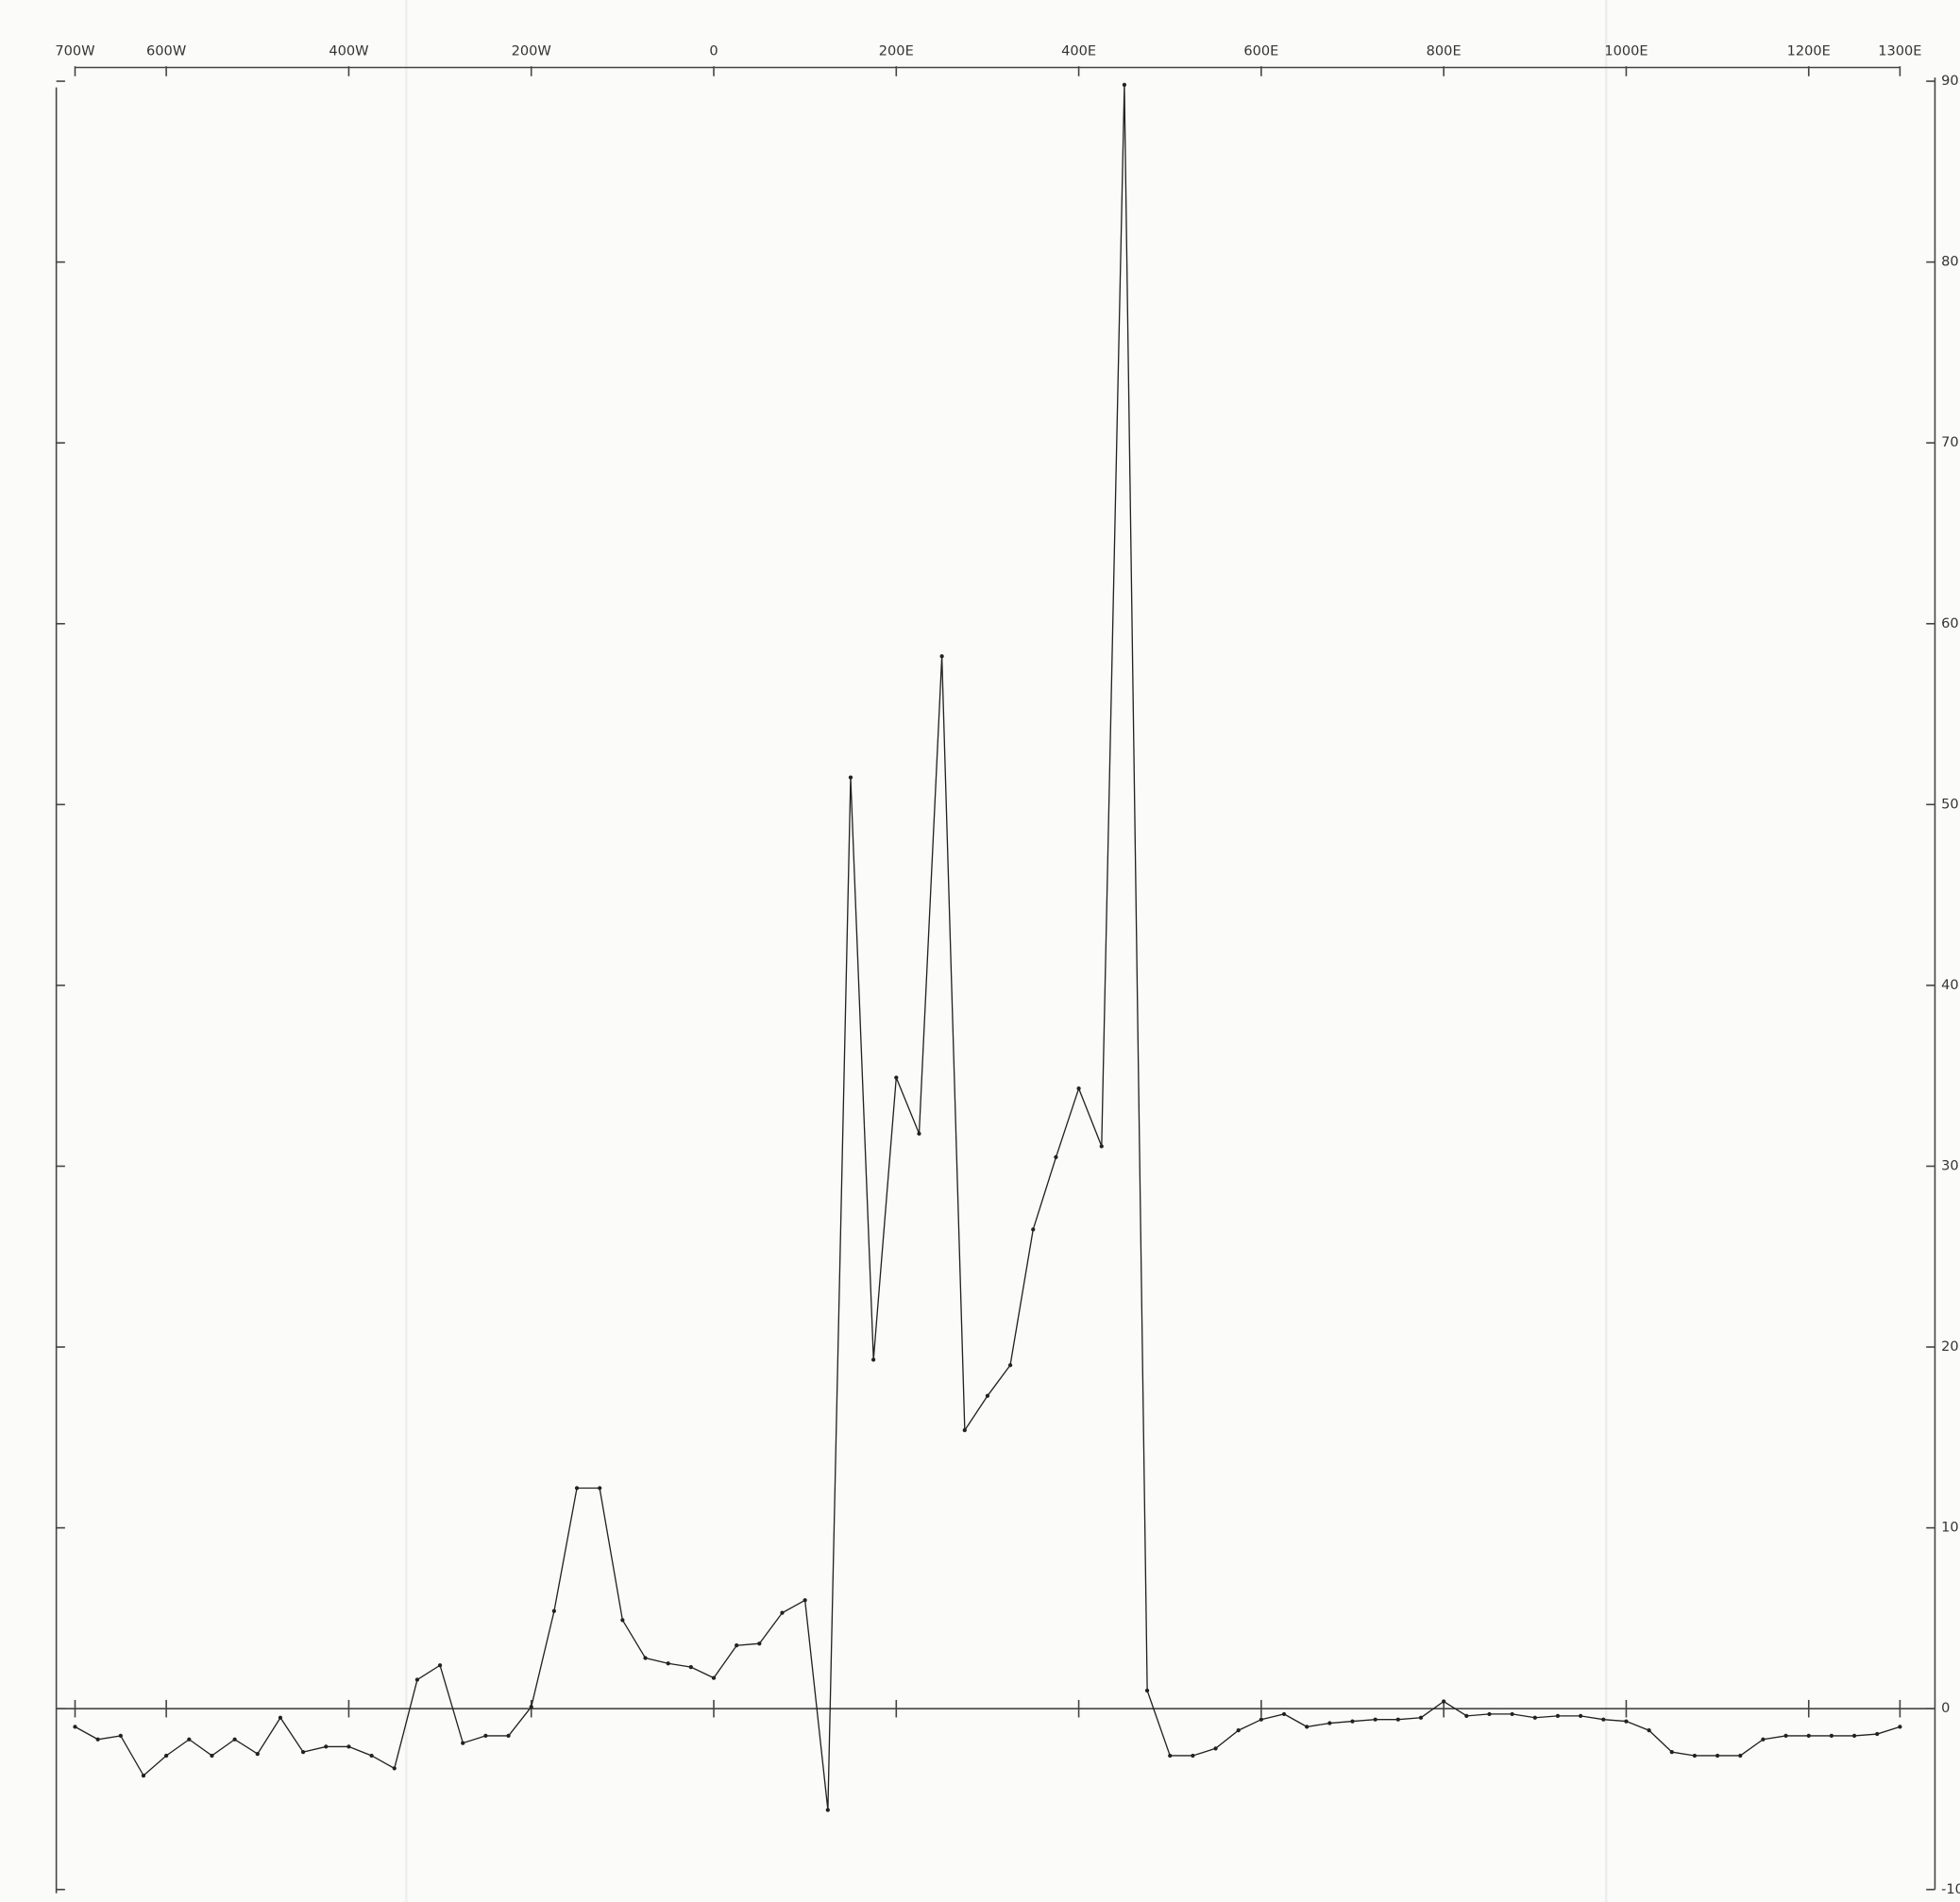  Describe the element at coordinates (1946, 1708) in the screenshot. I see `y-tick-label: 0` at that location.